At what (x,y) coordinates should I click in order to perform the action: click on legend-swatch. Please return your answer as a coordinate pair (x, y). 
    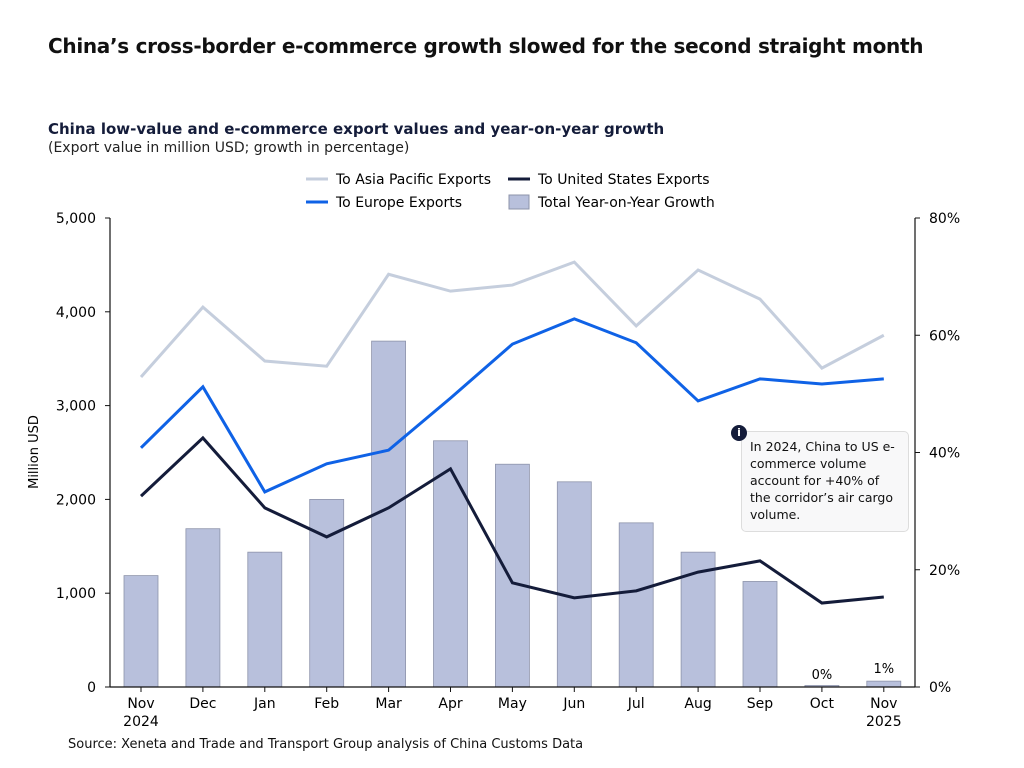
    Looking at the image, I should click on (519, 202).